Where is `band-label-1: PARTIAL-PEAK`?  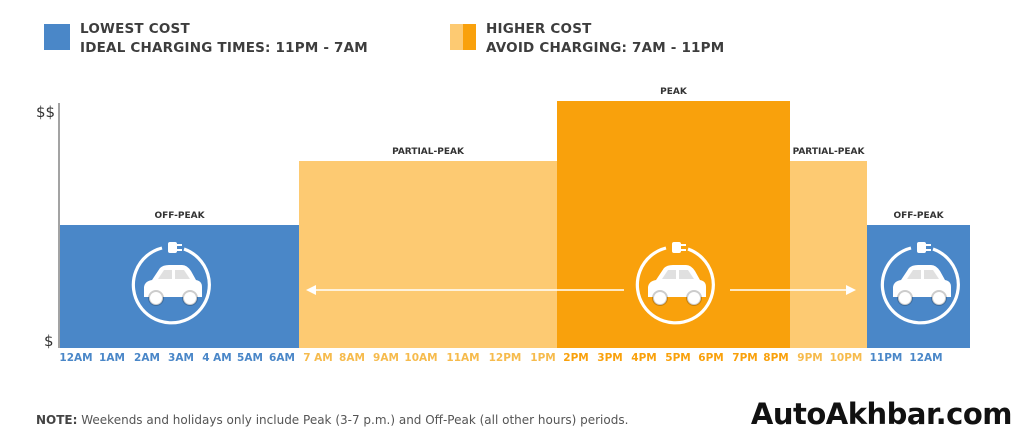
band-label-1: PARTIAL-PEAK is located at coordinates (428, 152).